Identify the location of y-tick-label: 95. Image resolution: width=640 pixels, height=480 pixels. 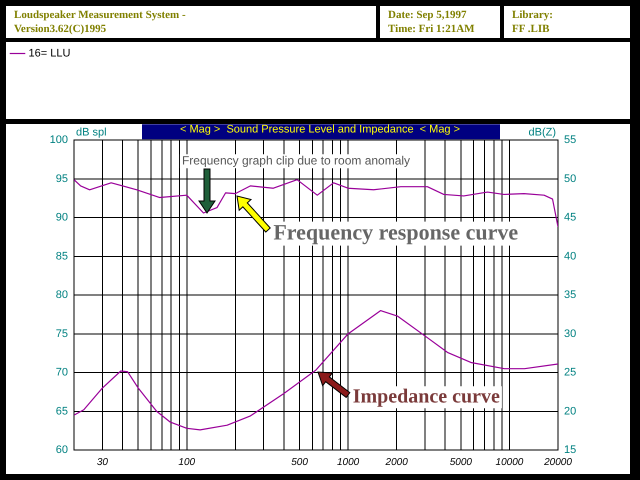
(62, 178).